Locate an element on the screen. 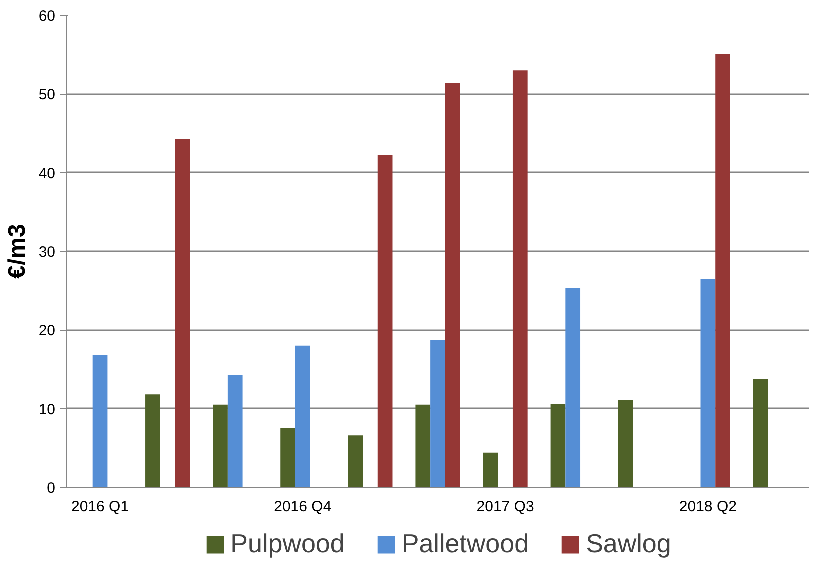 The width and height of the screenshot is (819, 573). legend-label: Pulpwood is located at coordinates (287, 544).